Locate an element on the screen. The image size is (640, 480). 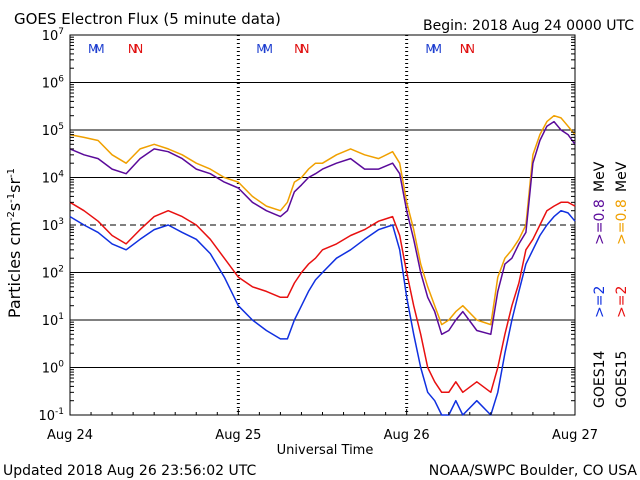
x-axis-label: Universal Time is located at coordinates (325, 450).